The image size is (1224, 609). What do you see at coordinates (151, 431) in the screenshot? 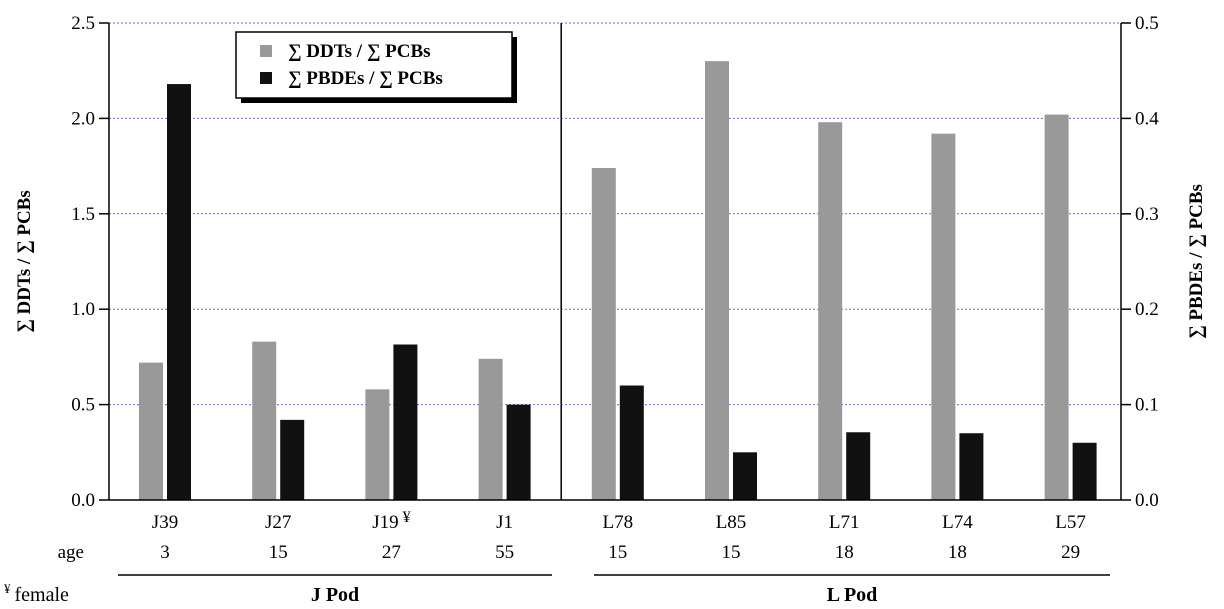
I see `bar-ddt-j39` at bounding box center [151, 431].